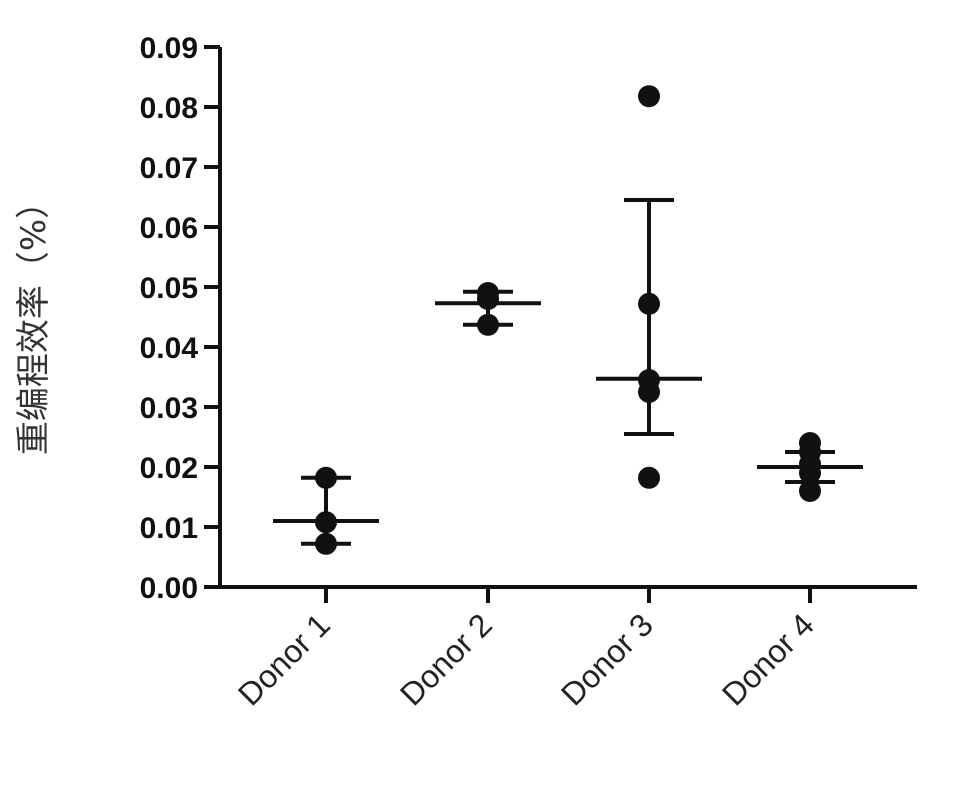 The width and height of the screenshot is (953, 789). Describe the element at coordinates (169, 408) in the screenshot. I see `y-tick-label: 0.03` at that location.